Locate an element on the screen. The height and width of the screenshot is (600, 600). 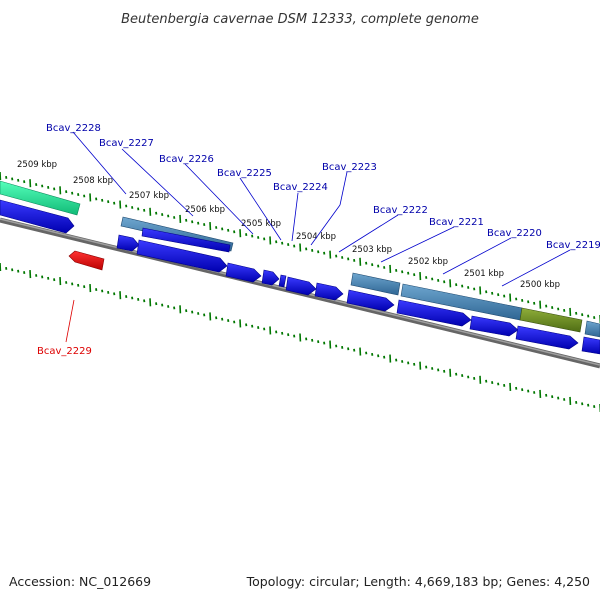
gene-track-reverse is located at coordinates (86, 260).